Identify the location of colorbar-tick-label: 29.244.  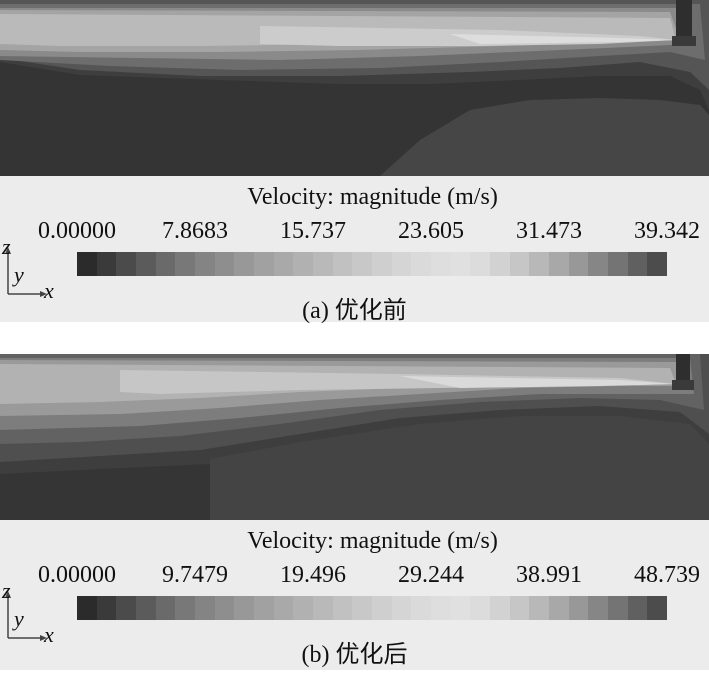
(431, 575).